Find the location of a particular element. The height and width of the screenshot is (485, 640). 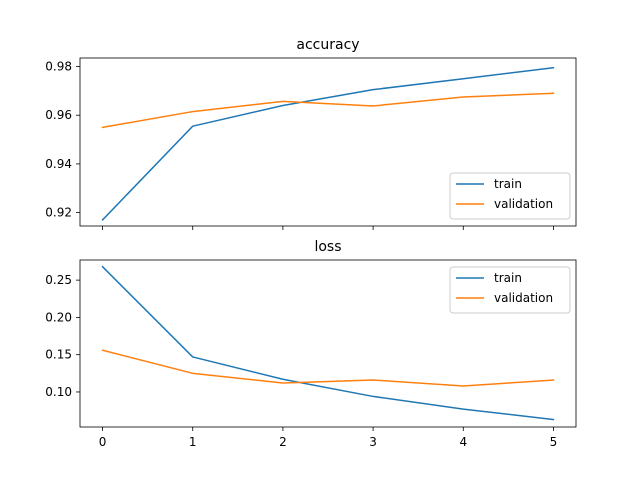

panel-2-xtick-label-4: 4 is located at coordinates (463, 442).